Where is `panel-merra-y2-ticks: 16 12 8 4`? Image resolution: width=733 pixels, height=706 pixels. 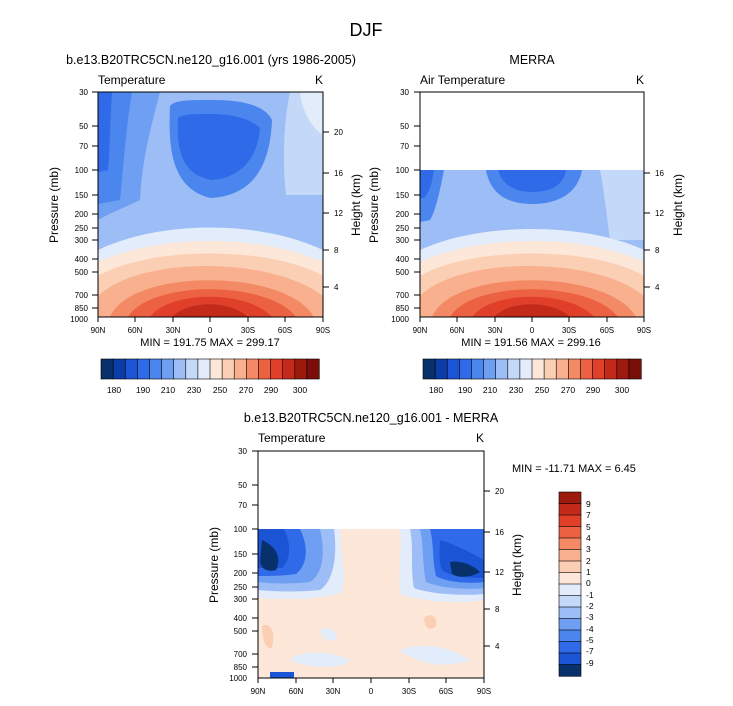 panel-merra-y2-ticks: 16 12 8 4 is located at coordinates (659, 230).